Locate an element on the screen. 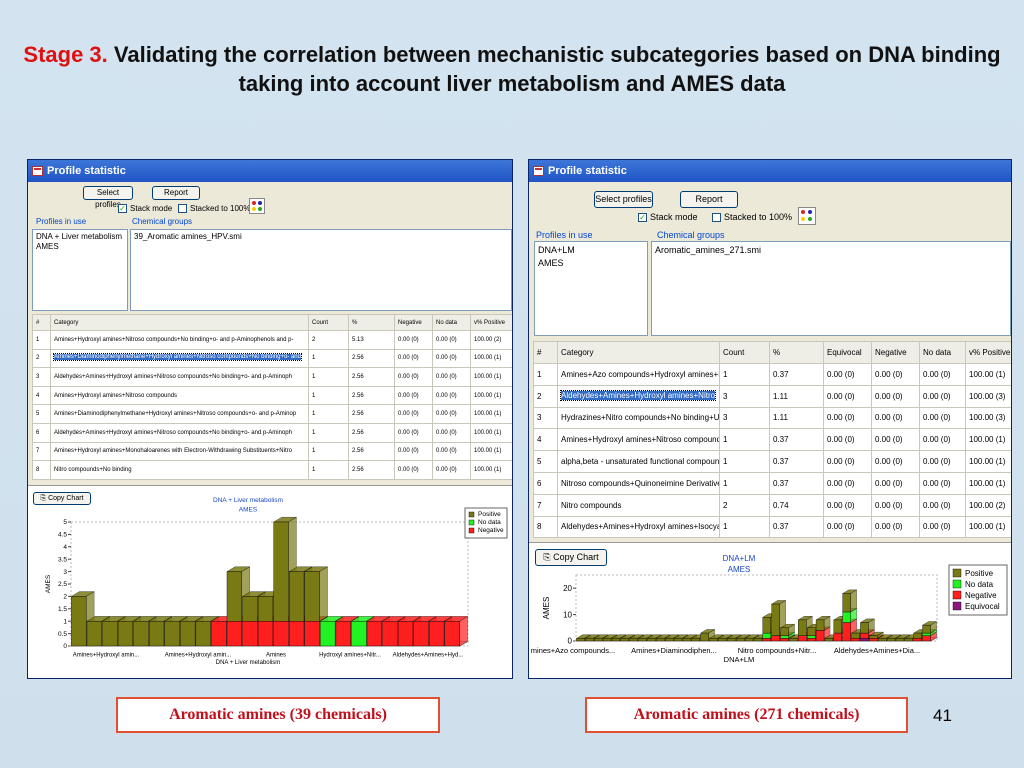 This screenshot has height=768, width=1024. value-cell: 2 is located at coordinates (744, 505).